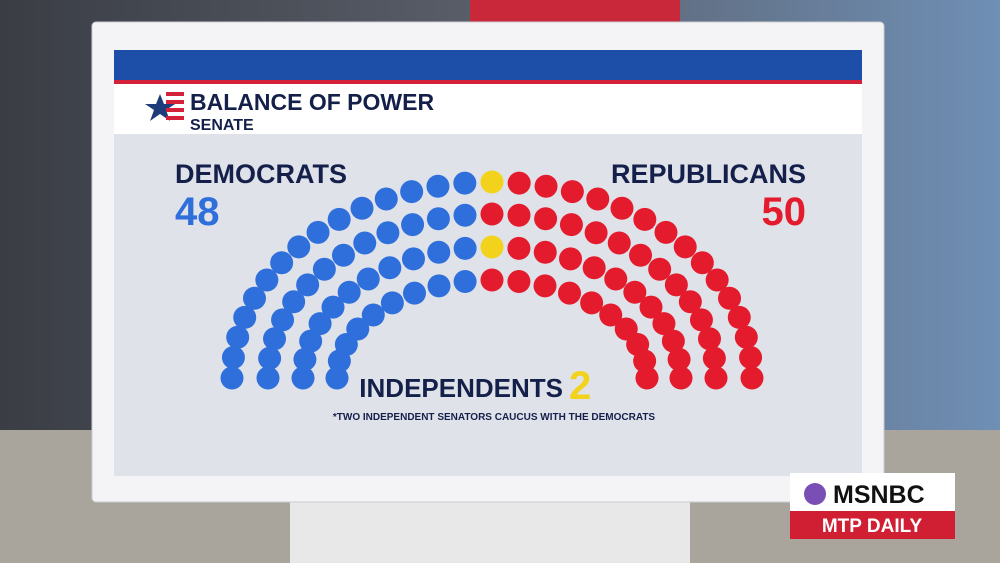 The width and height of the screenshot is (1000, 563). I want to click on seat-count: 50, so click(784, 212).